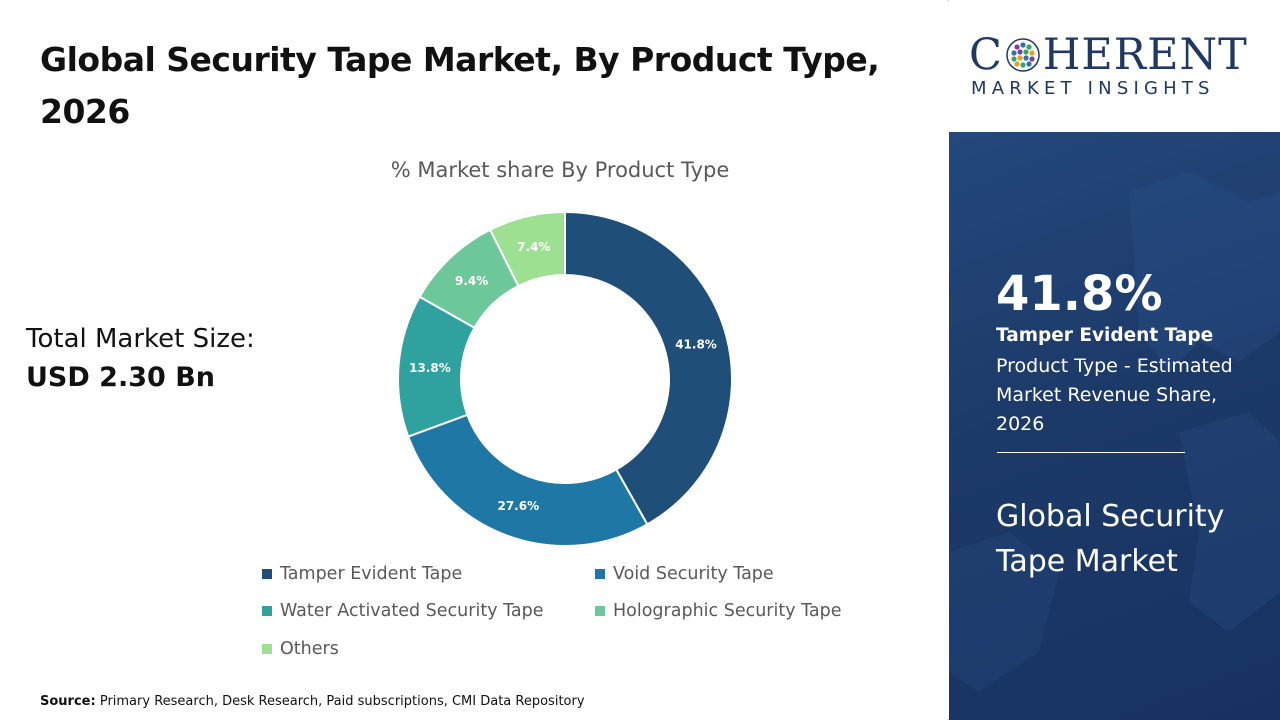 This screenshot has height=720, width=1280. I want to click on source-label: Source:, so click(68, 701).